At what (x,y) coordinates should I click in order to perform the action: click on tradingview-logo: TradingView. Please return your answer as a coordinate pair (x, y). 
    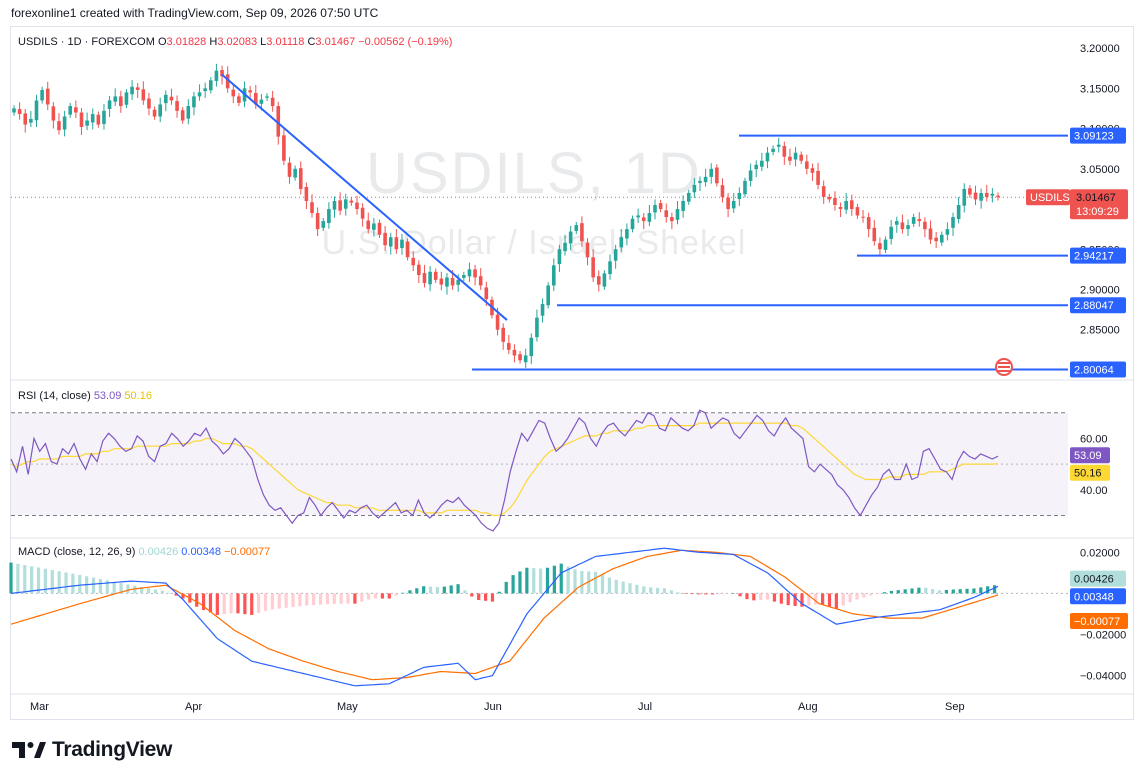
    Looking at the image, I should click on (92, 750).